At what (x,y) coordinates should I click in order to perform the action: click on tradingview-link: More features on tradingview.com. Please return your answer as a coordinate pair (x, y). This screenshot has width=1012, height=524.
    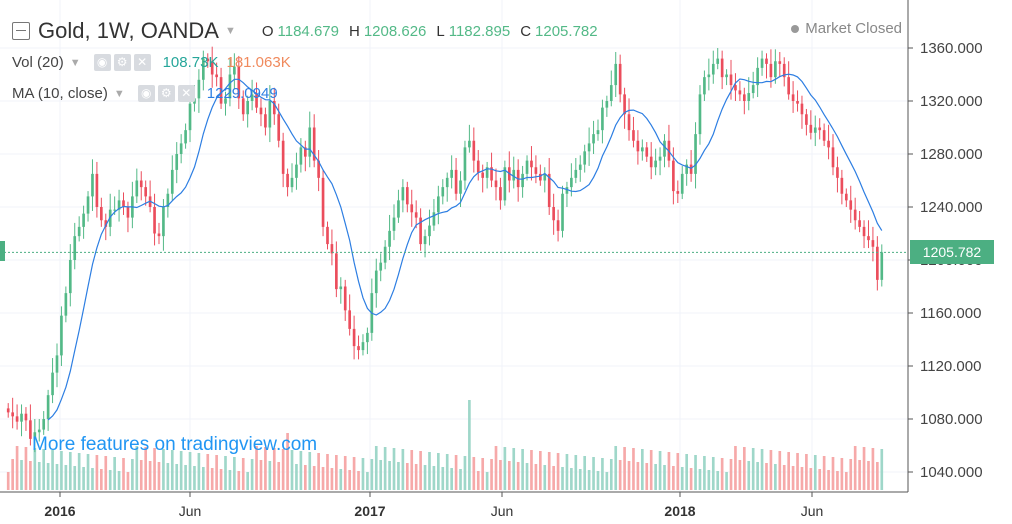
    Looking at the image, I should click on (175, 444).